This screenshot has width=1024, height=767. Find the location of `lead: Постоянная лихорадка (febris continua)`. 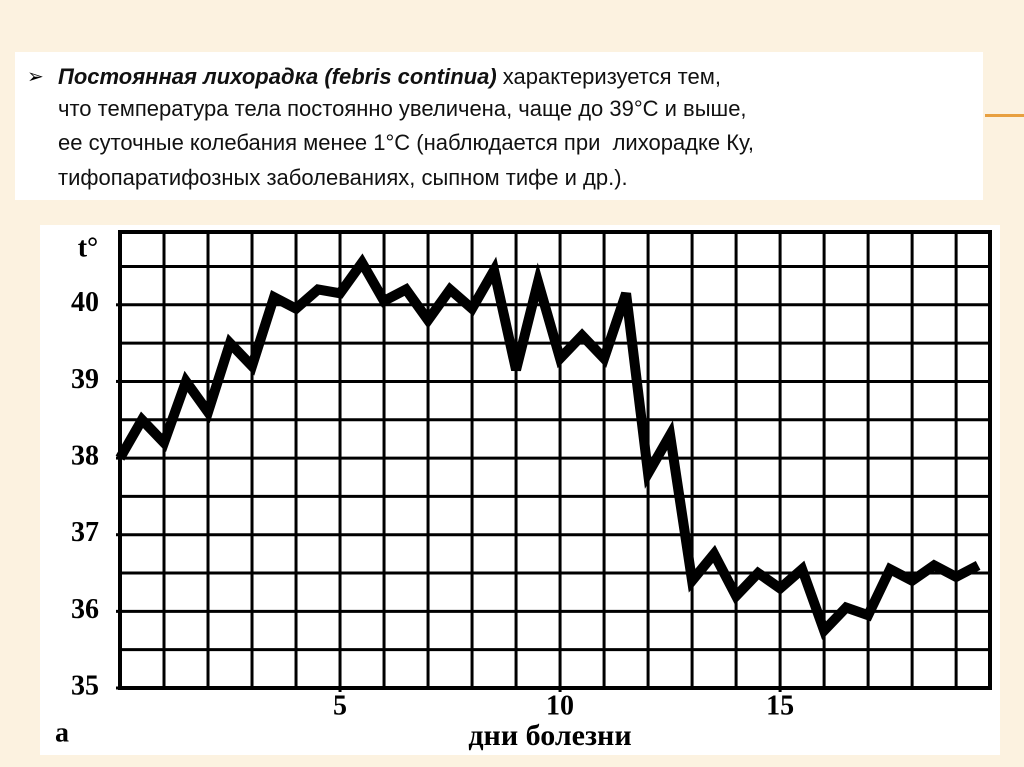

lead: Постоянная лихорадка (febris continua) is located at coordinates (277, 76).